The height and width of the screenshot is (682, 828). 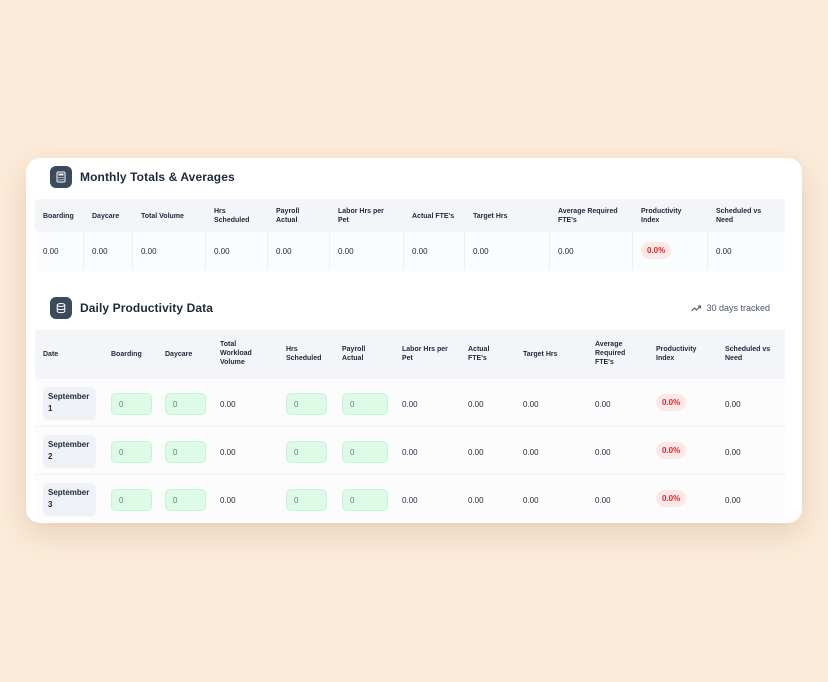 What do you see at coordinates (162, 216) in the screenshot?
I see `col-header: Total Volume` at bounding box center [162, 216].